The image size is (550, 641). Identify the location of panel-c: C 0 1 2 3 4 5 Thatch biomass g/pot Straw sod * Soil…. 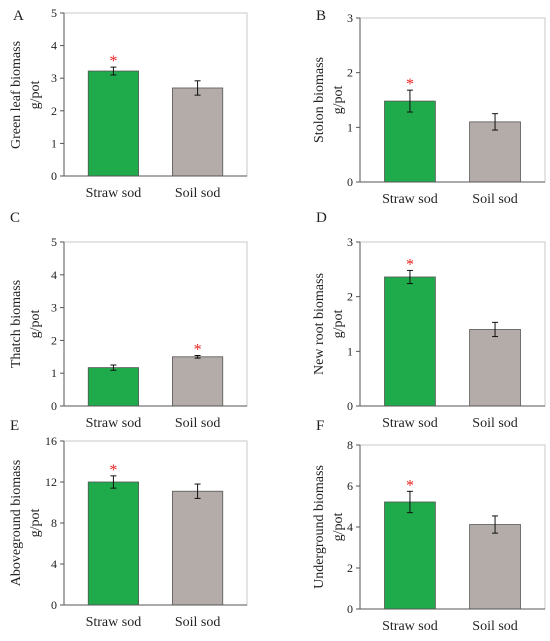
(128, 320).